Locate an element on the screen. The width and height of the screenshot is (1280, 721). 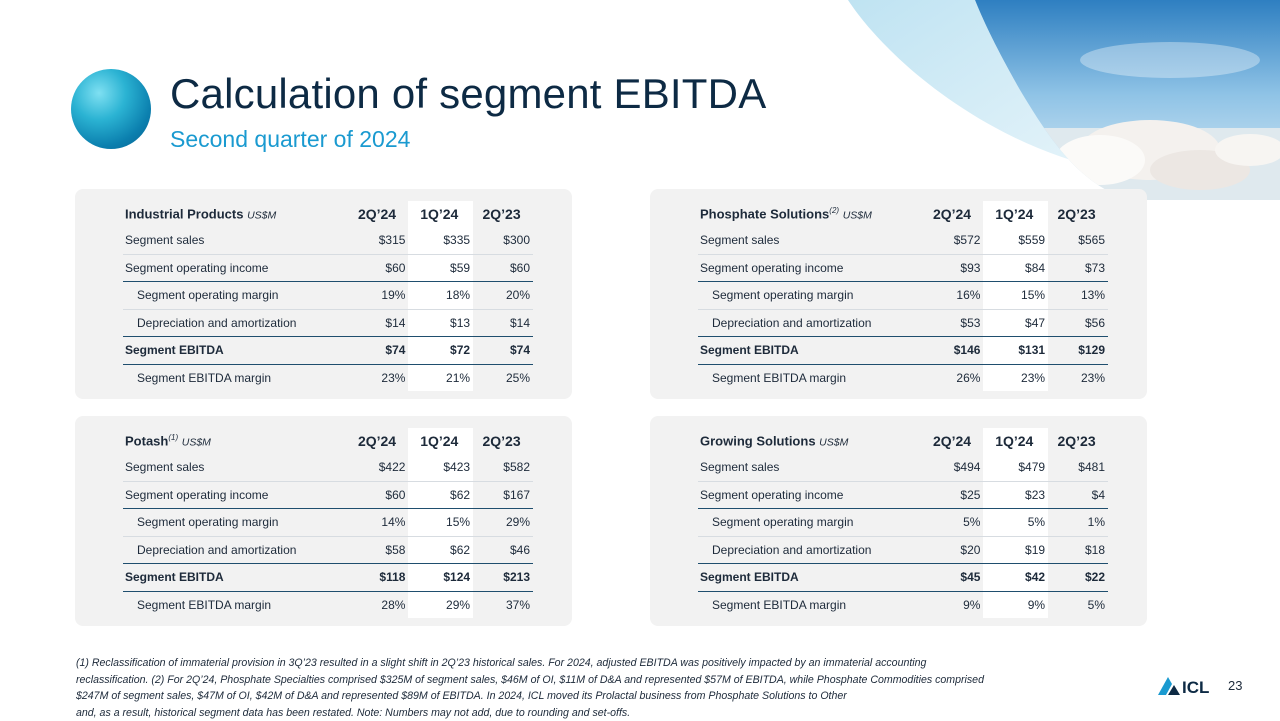
cell-value: $59 is located at coordinates (440, 268).